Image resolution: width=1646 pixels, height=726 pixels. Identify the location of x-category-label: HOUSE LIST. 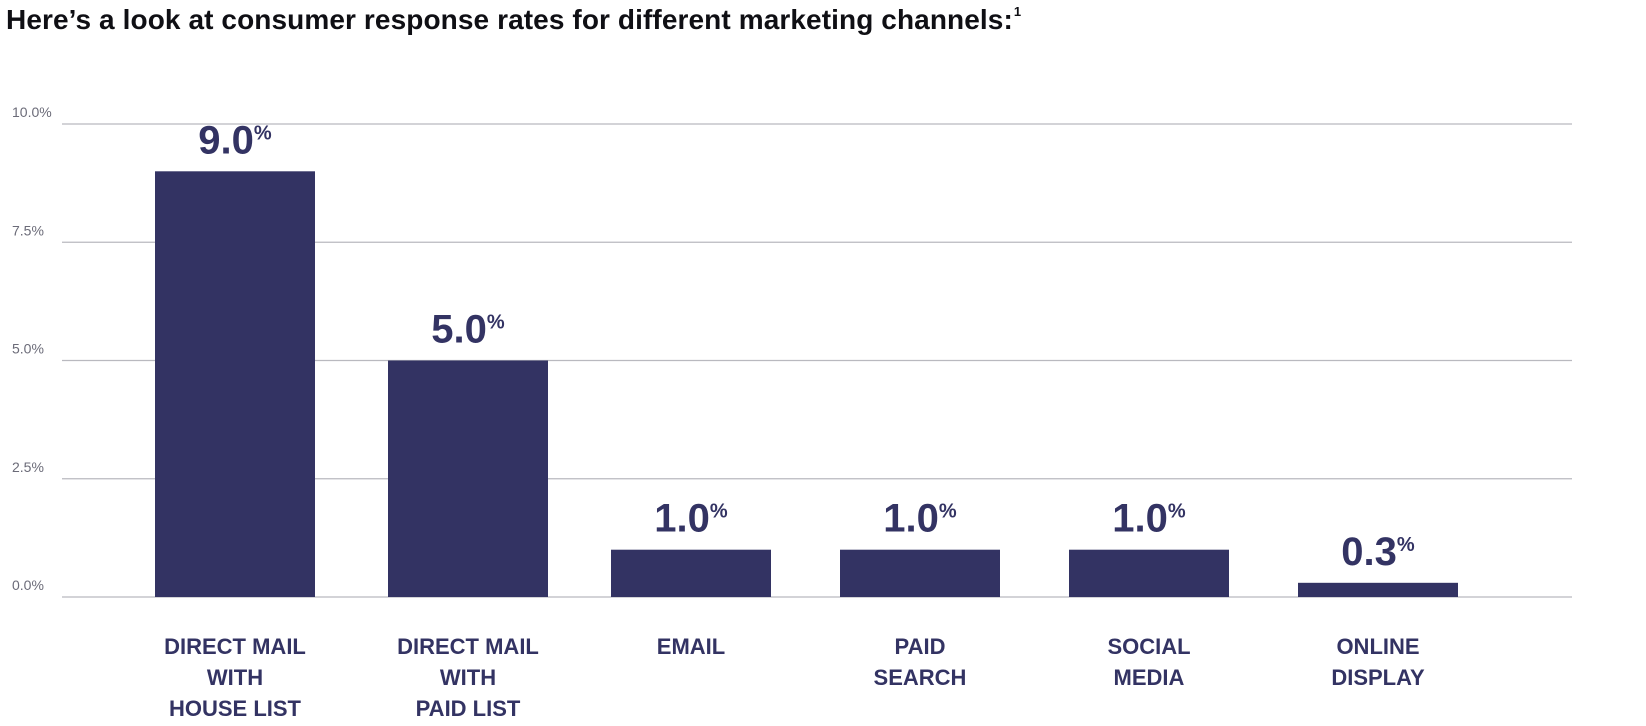
(235, 708).